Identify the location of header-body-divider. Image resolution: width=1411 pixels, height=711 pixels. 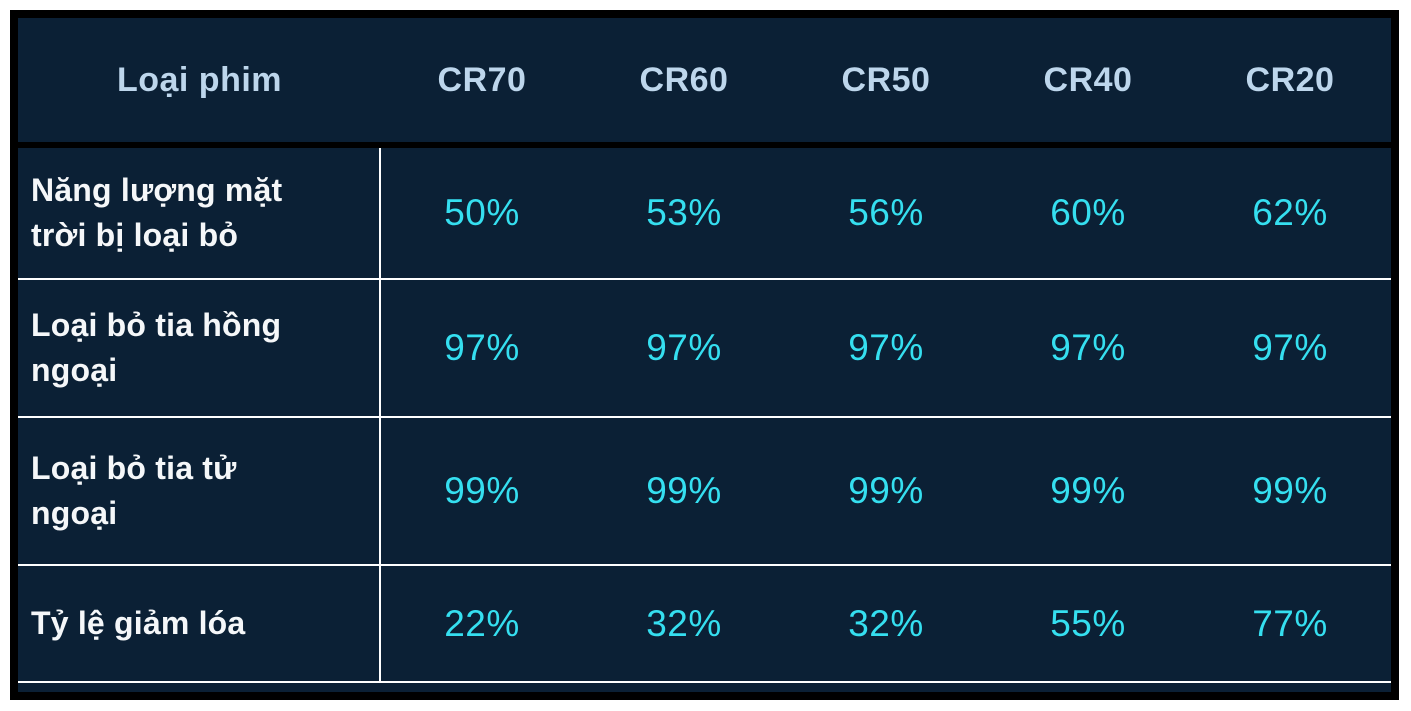
(704, 145).